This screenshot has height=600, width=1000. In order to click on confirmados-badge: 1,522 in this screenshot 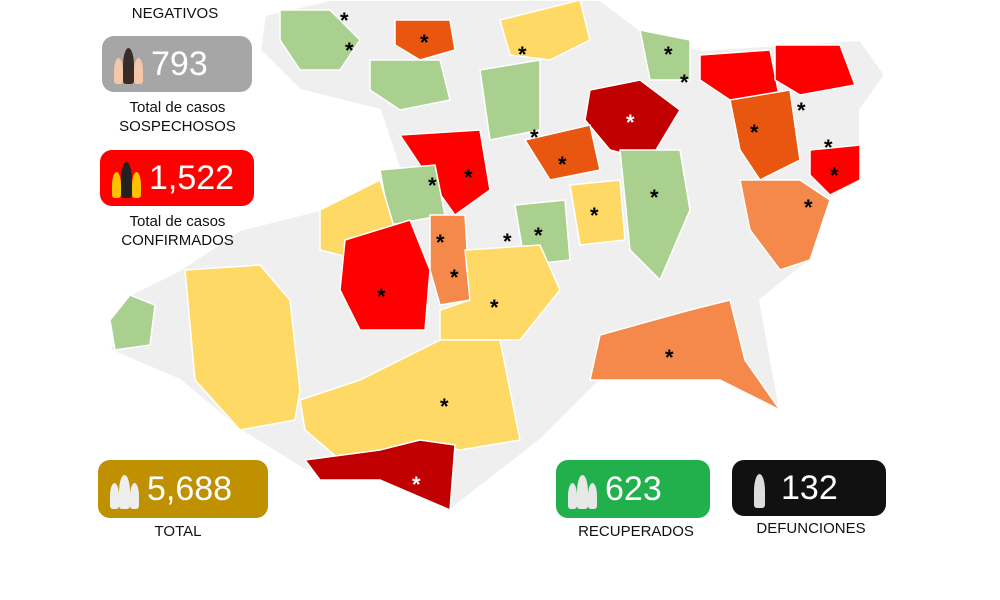, I will do `click(177, 178)`.